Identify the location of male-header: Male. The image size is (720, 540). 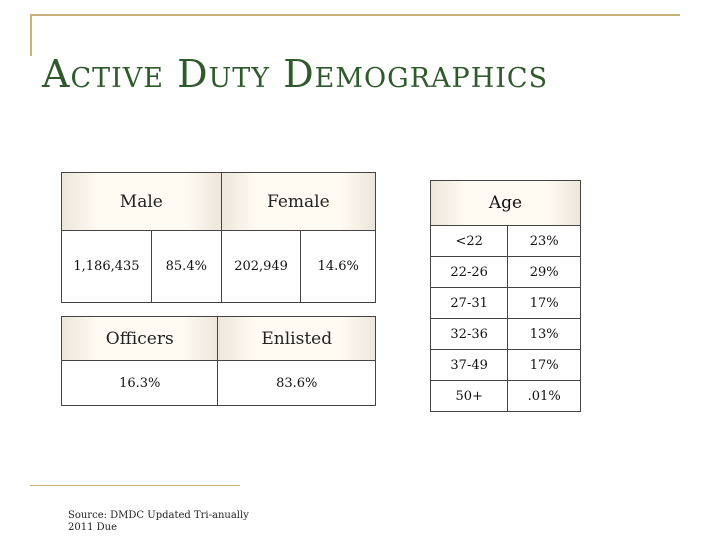
(141, 201).